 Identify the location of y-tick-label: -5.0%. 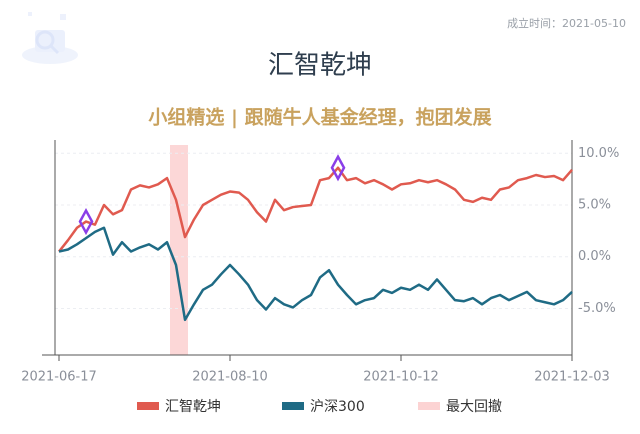
(597, 308).